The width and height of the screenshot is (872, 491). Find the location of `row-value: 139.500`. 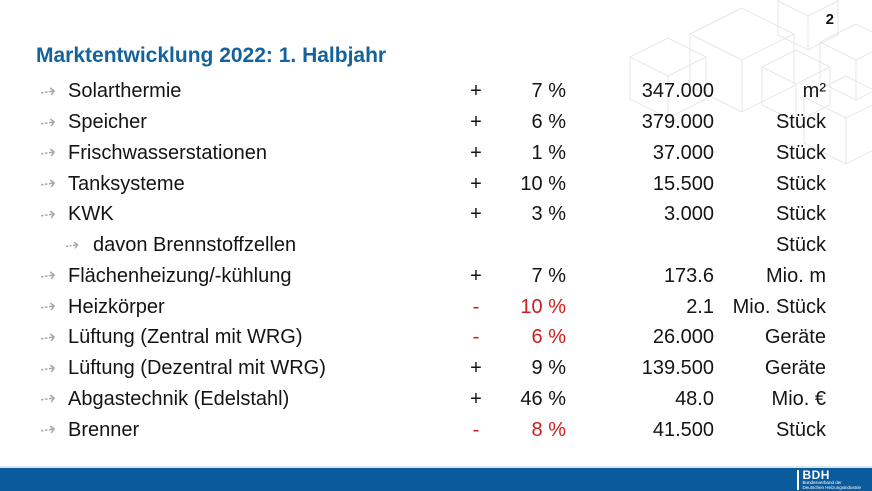

row-value: 139.500 is located at coordinates (677, 368).